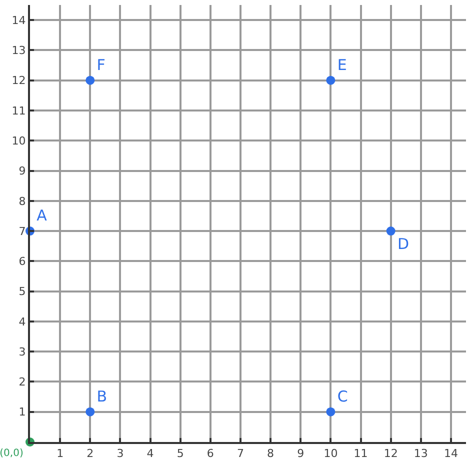 The image size is (474, 468). Describe the element at coordinates (120, 453) in the screenshot. I see `x-tick-label: 3` at that location.